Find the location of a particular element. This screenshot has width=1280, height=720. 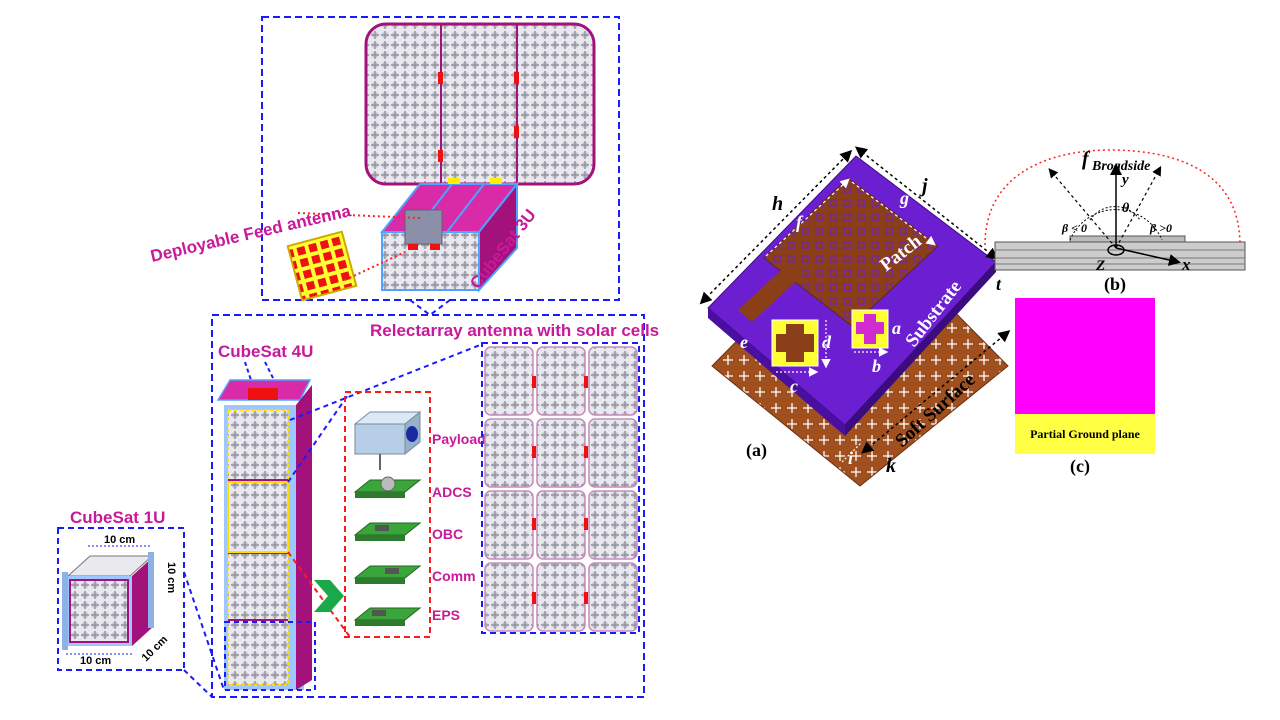

reflectarray-grid-box is located at coordinates (560, 488).